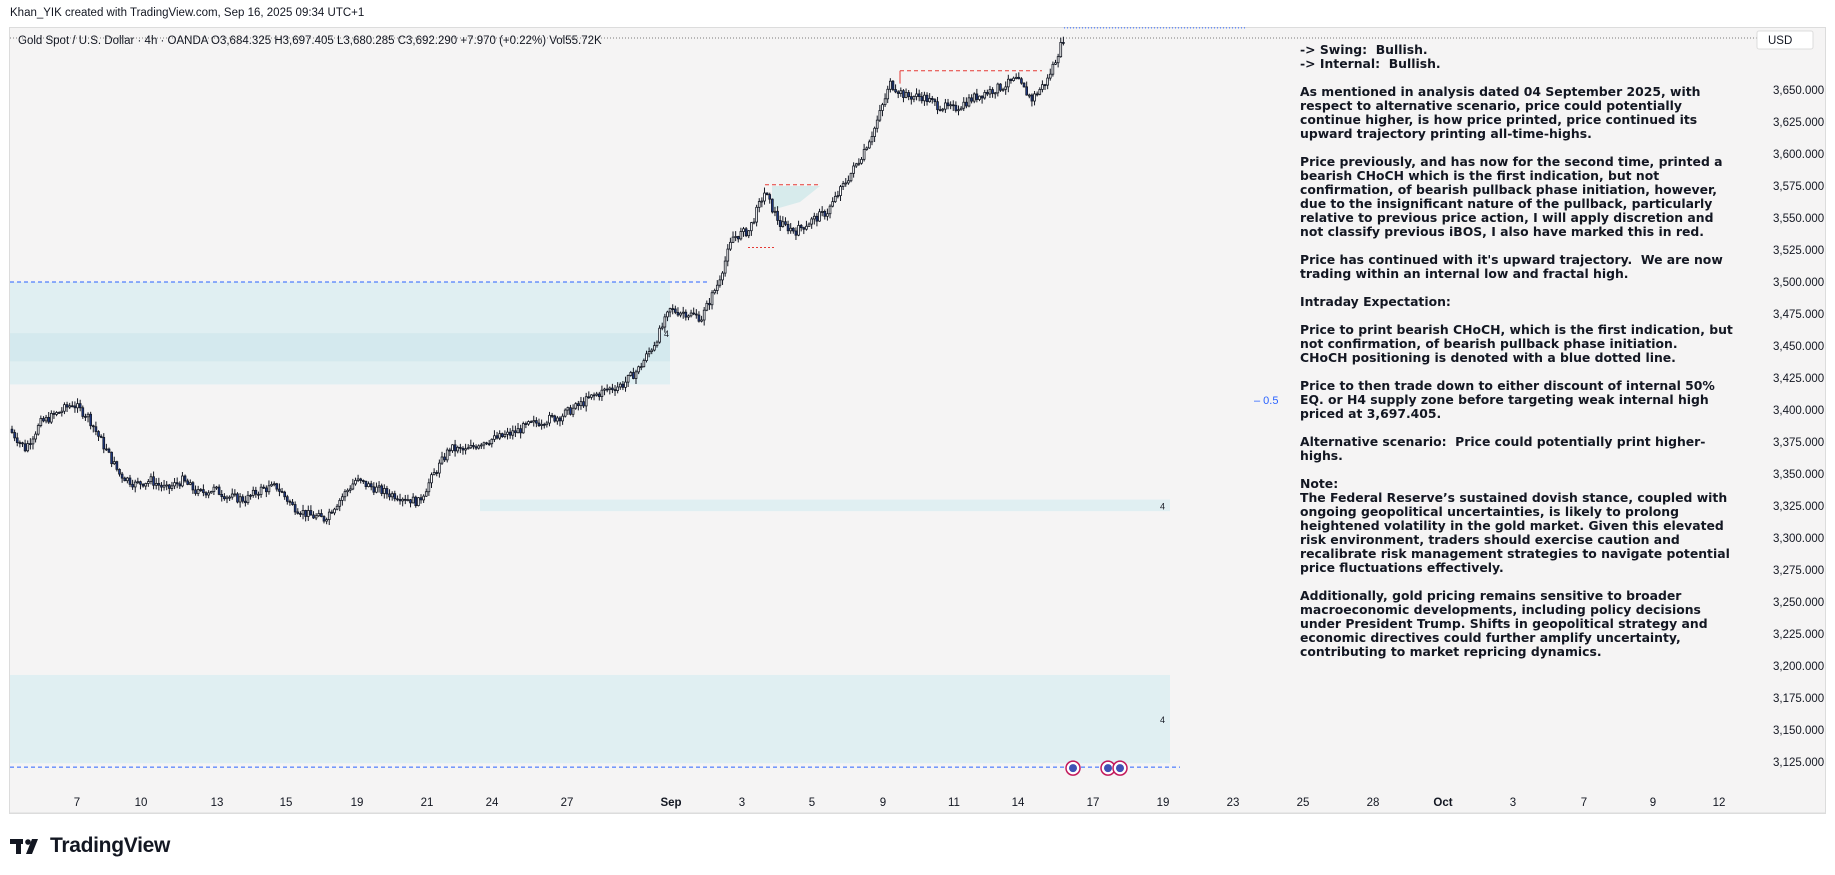 Image resolution: width=1835 pixels, height=875 pixels. What do you see at coordinates (825, 505) in the screenshot?
I see `demand-zone` at bounding box center [825, 505].